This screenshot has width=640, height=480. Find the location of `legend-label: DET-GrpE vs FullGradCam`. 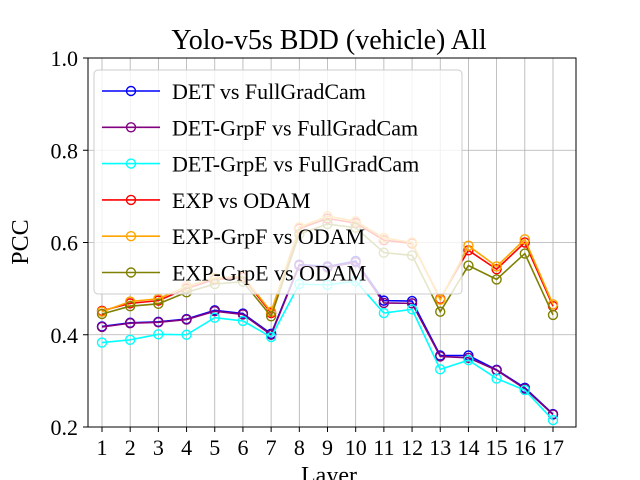

legend-label: DET-GrpE vs FullGradCam is located at coordinates (295, 164).